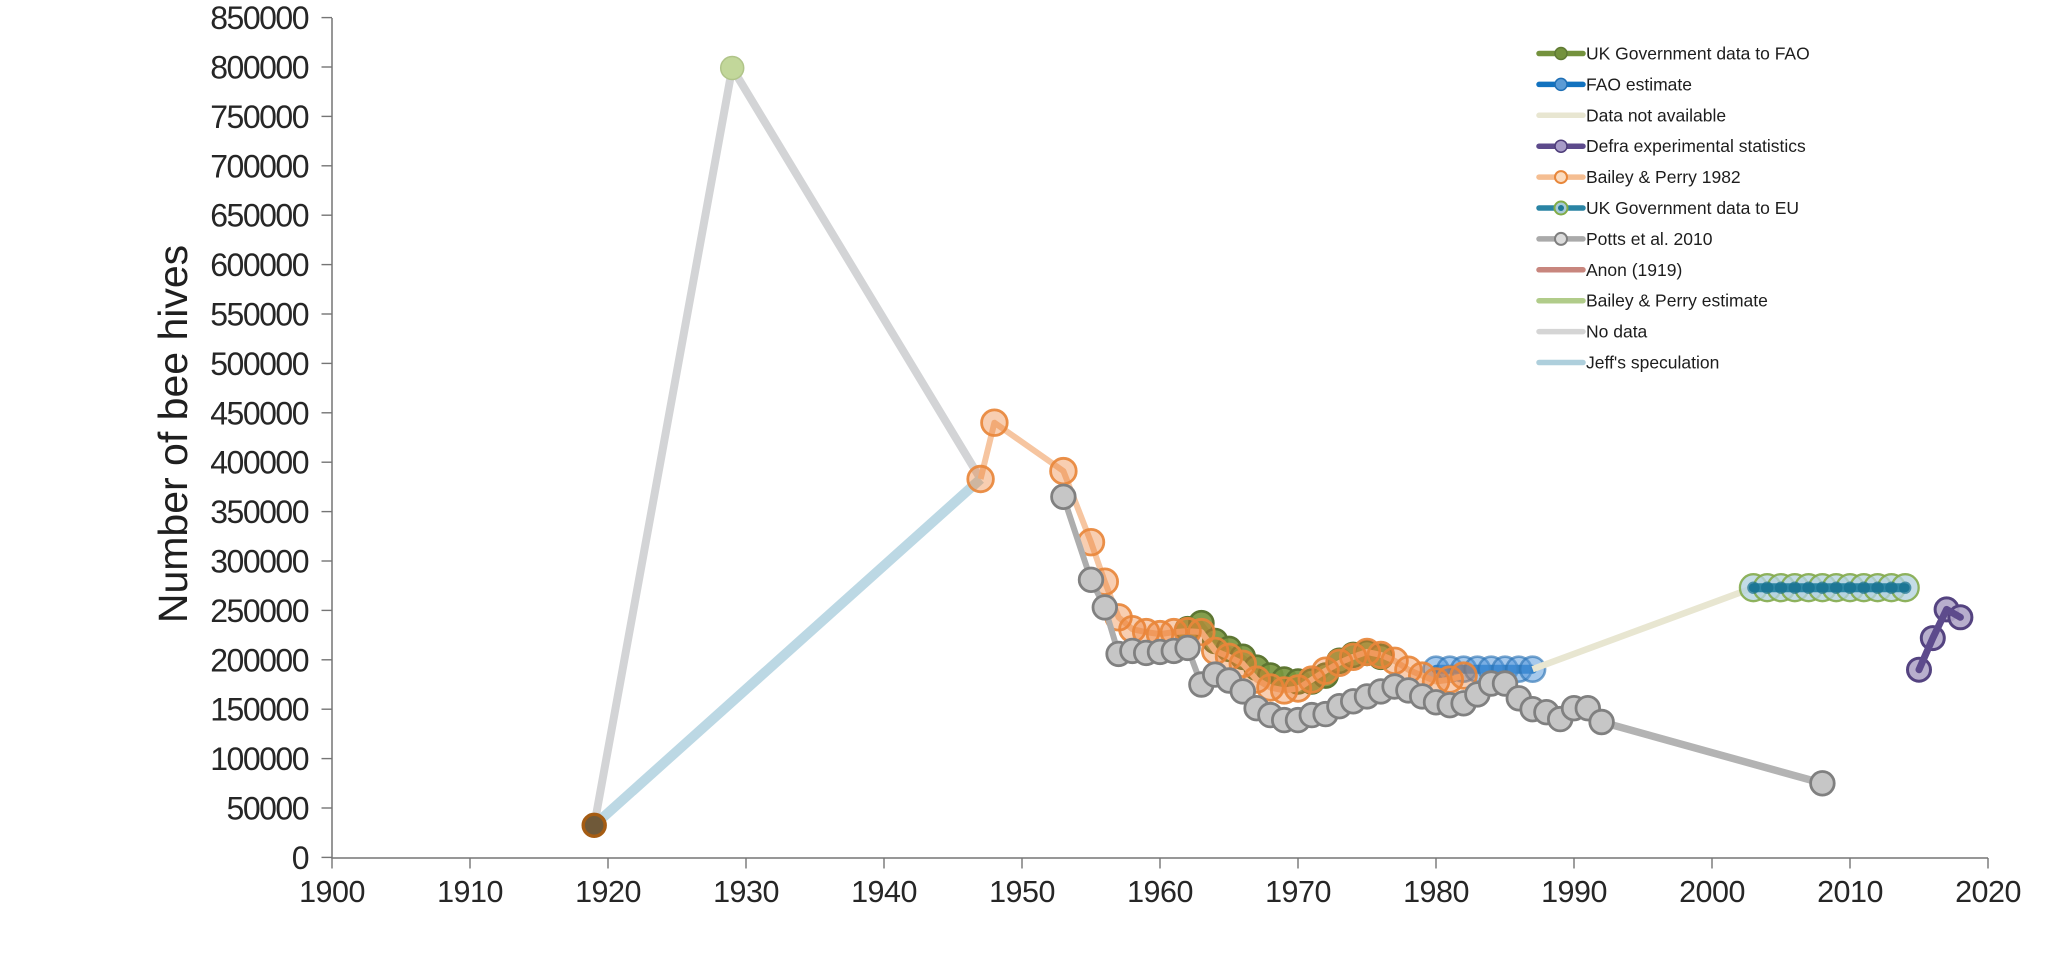 The image size is (2056, 959). What do you see at coordinates (259, 413) in the screenshot?
I see `svg-text: 450000` at bounding box center [259, 413].